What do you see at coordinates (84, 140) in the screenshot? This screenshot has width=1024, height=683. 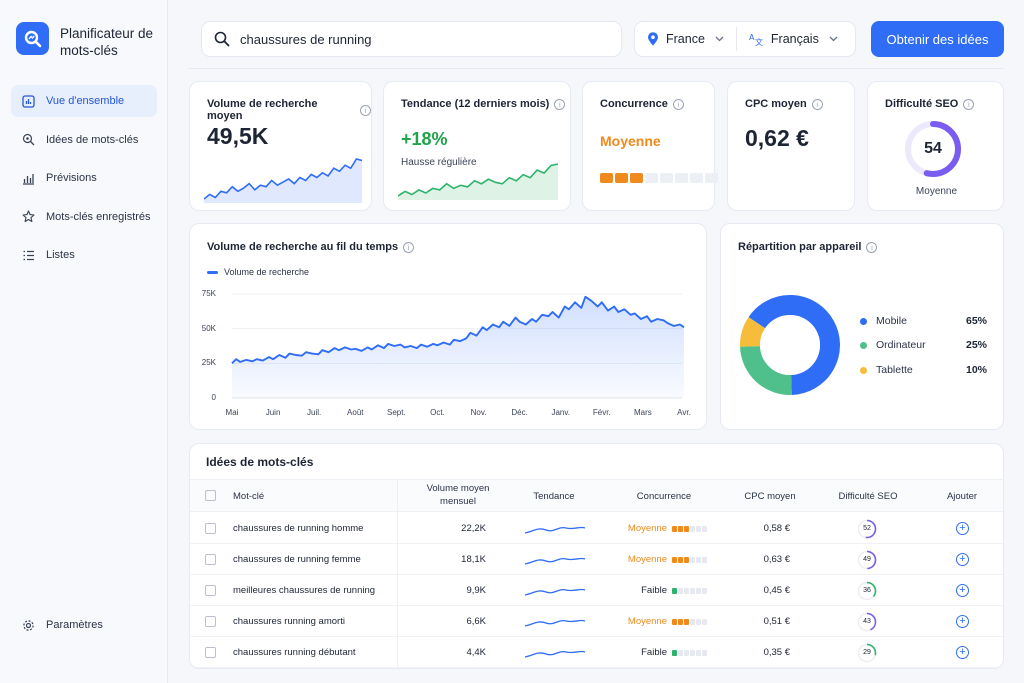 I see `sidebar-item-keyword-ideas: Idées de mots-clés` at bounding box center [84, 140].